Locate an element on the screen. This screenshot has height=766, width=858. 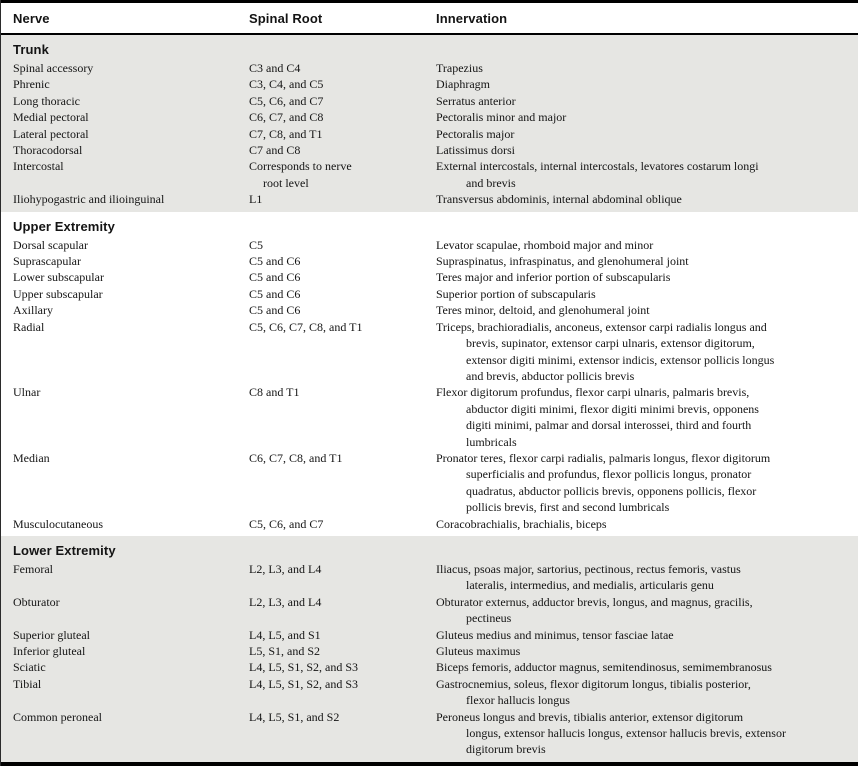
cell-innervation: Latissimus dorsi is located at coordinates (476, 150).